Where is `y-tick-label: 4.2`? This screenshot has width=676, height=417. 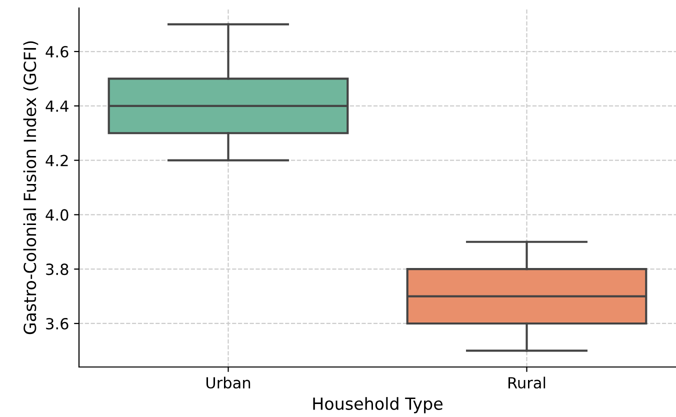 y-tick-label: 4.2 is located at coordinates (57, 160).